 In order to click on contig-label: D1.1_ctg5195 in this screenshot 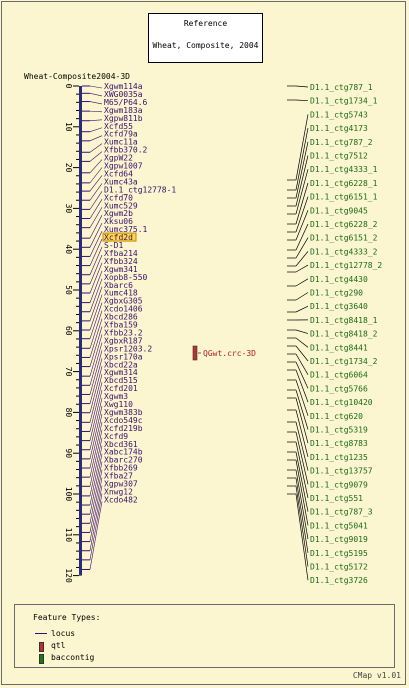, I will do `click(339, 553)`.